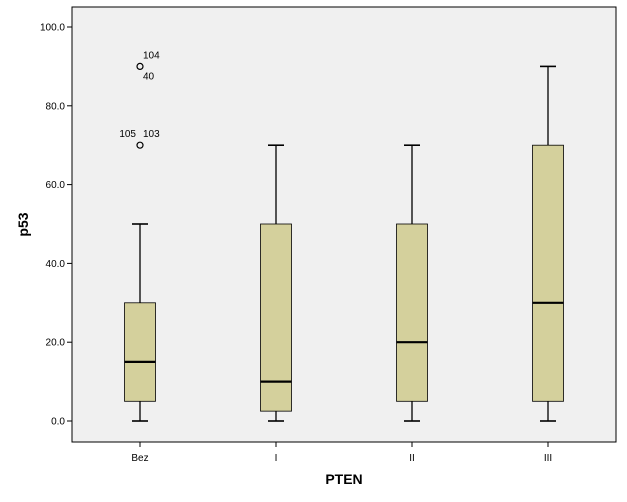 The height and width of the screenshot is (502, 627). I want to click on y-axis-title: p53, so click(23, 224).